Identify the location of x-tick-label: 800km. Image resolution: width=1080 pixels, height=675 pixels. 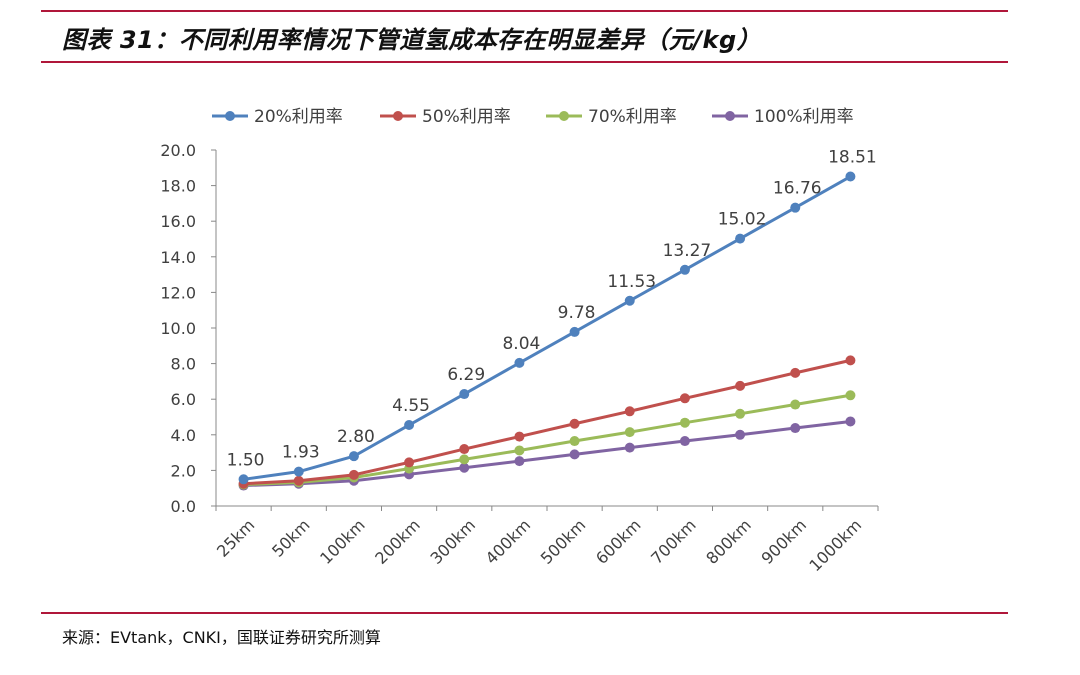
(728, 541).